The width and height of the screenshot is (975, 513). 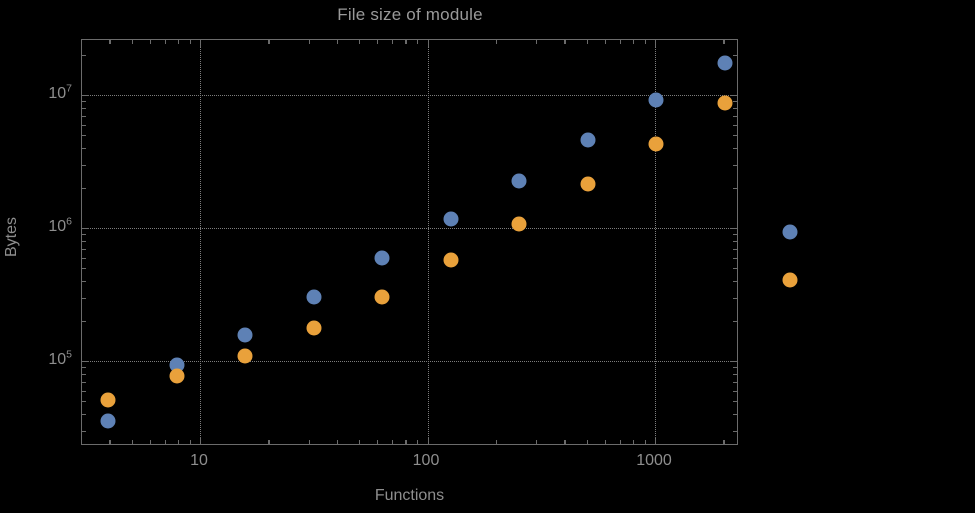 I want to click on y-tick-exponent: 6, so click(x=69, y=221).